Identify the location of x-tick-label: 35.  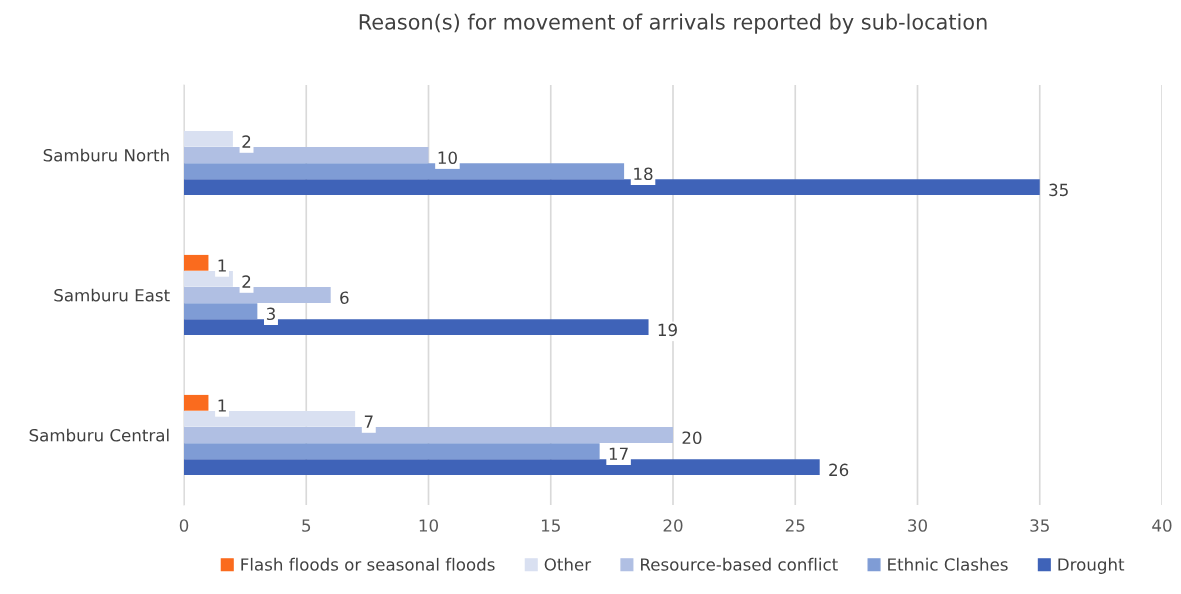
(1039, 525).